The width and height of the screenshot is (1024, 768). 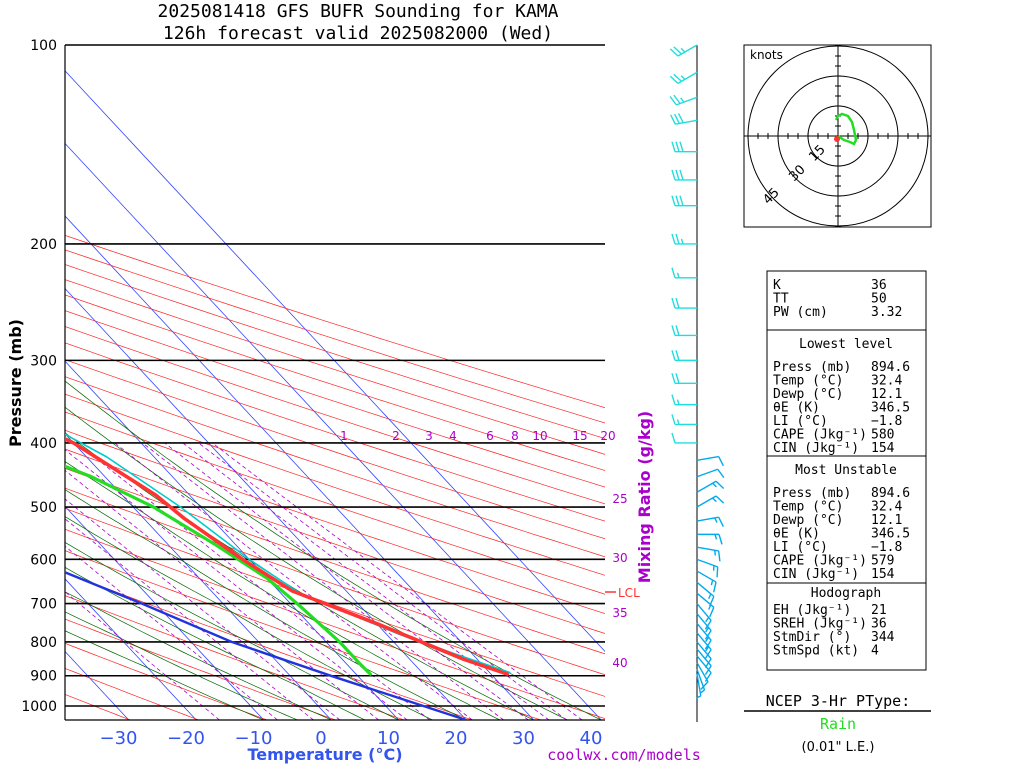 What do you see at coordinates (344, 436) in the screenshot?
I see `mixing-ratio-tick: 1` at bounding box center [344, 436].